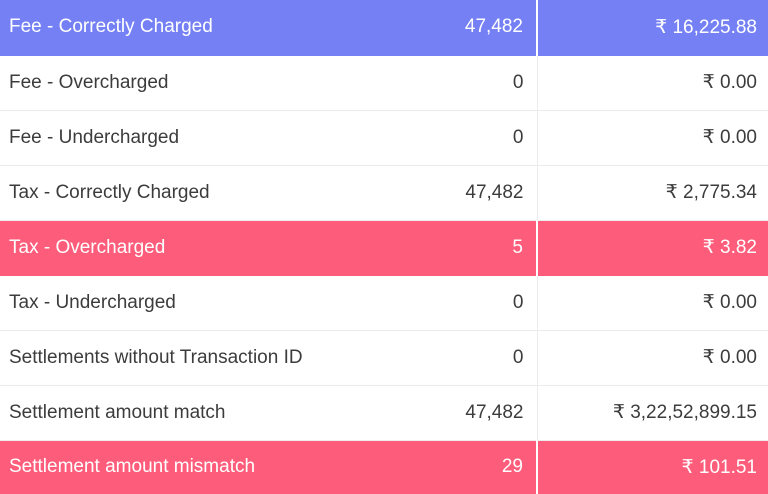 The width and height of the screenshot is (768, 494). I want to click on row-amount: ₹ 3,22,52,899.15, so click(652, 413).